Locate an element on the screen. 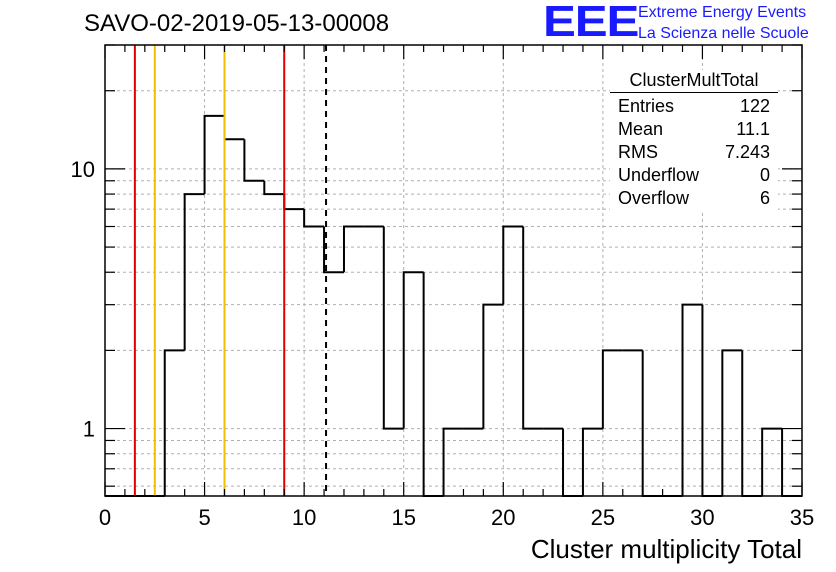 The width and height of the screenshot is (836, 572). logo-line-1: Extreme Energy Events is located at coordinates (722, 12).